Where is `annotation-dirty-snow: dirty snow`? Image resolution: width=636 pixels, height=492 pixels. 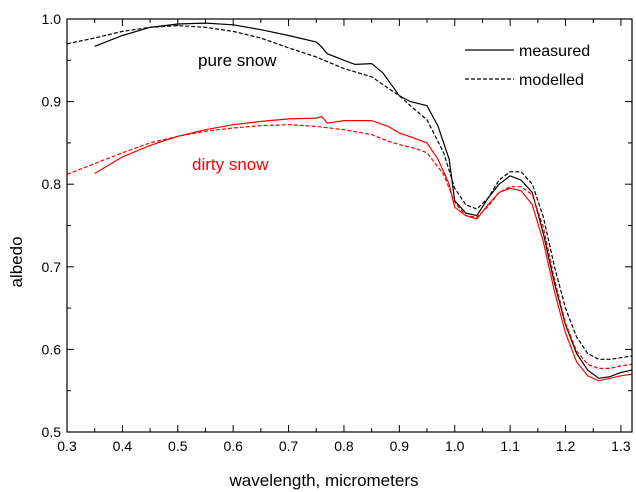 annotation-dirty-snow: dirty snow is located at coordinates (230, 164).